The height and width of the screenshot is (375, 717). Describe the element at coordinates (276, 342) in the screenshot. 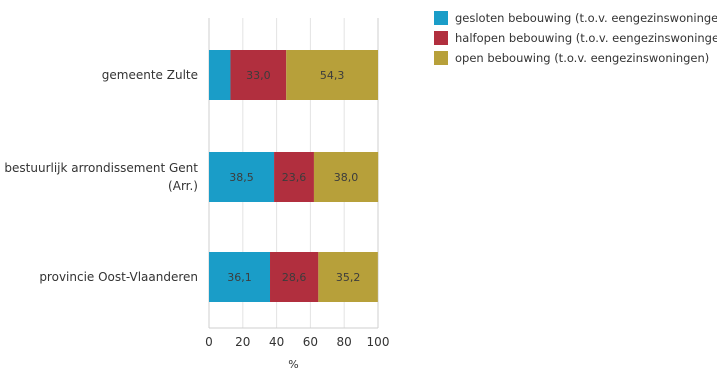

I see `x-tick-label: 40` at that location.